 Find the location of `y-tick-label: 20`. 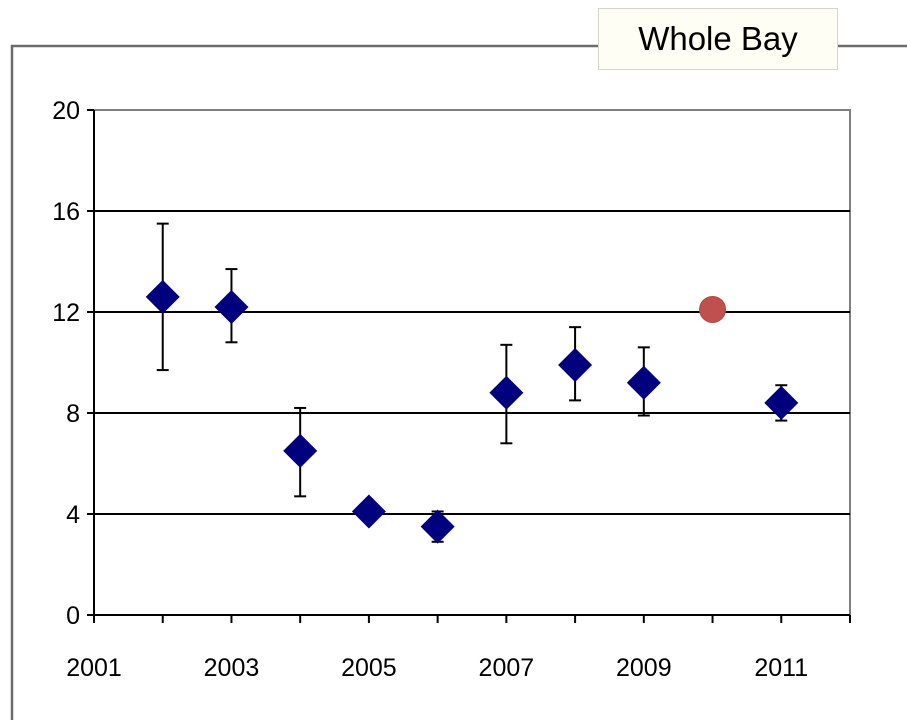

y-tick-label: 20 is located at coordinates (66, 111).